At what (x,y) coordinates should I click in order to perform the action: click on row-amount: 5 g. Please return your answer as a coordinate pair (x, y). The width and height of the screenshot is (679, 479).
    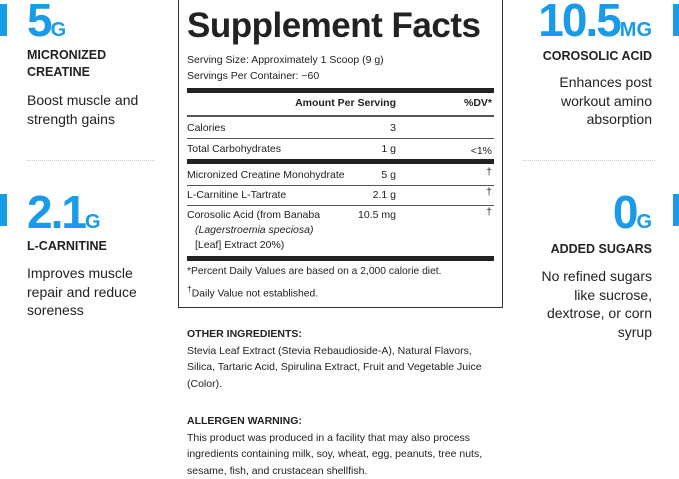
    Looking at the image, I should click on (388, 175).